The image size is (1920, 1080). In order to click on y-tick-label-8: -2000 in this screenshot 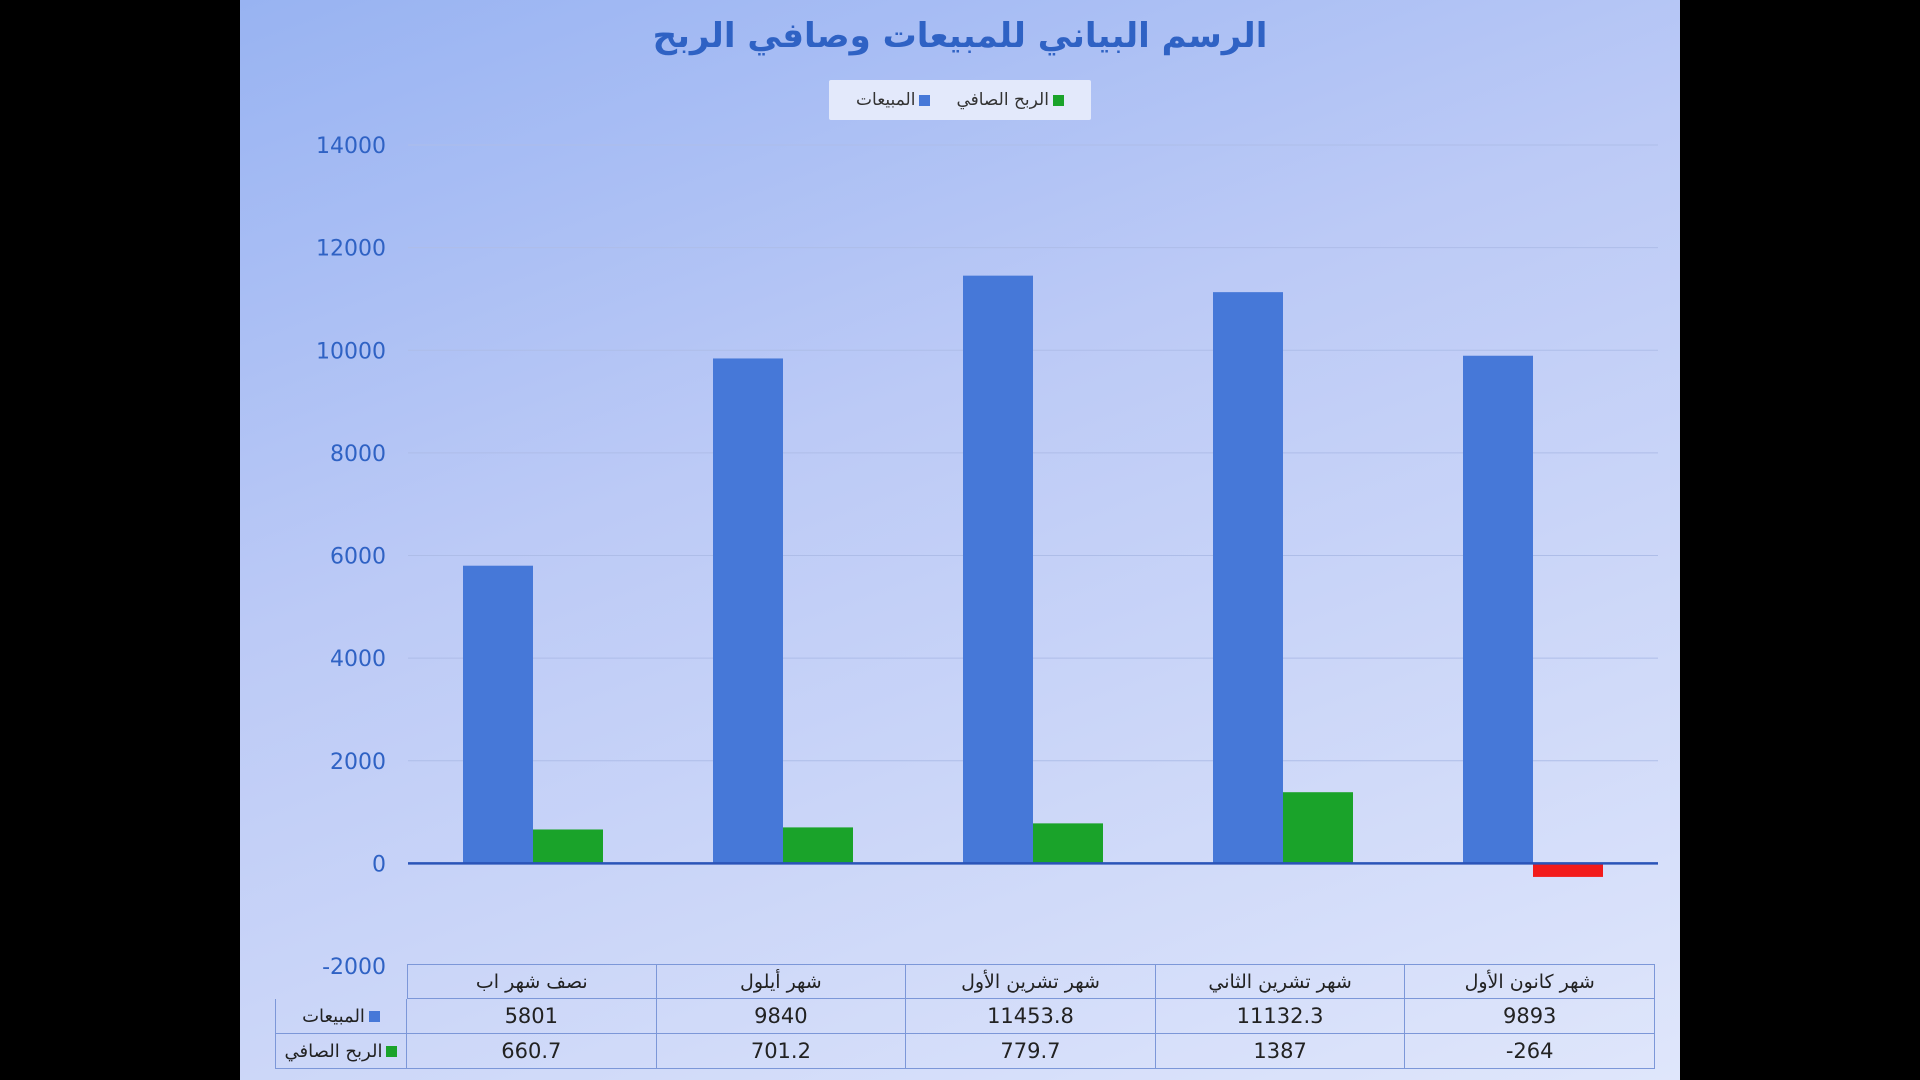, I will do `click(354, 967)`.